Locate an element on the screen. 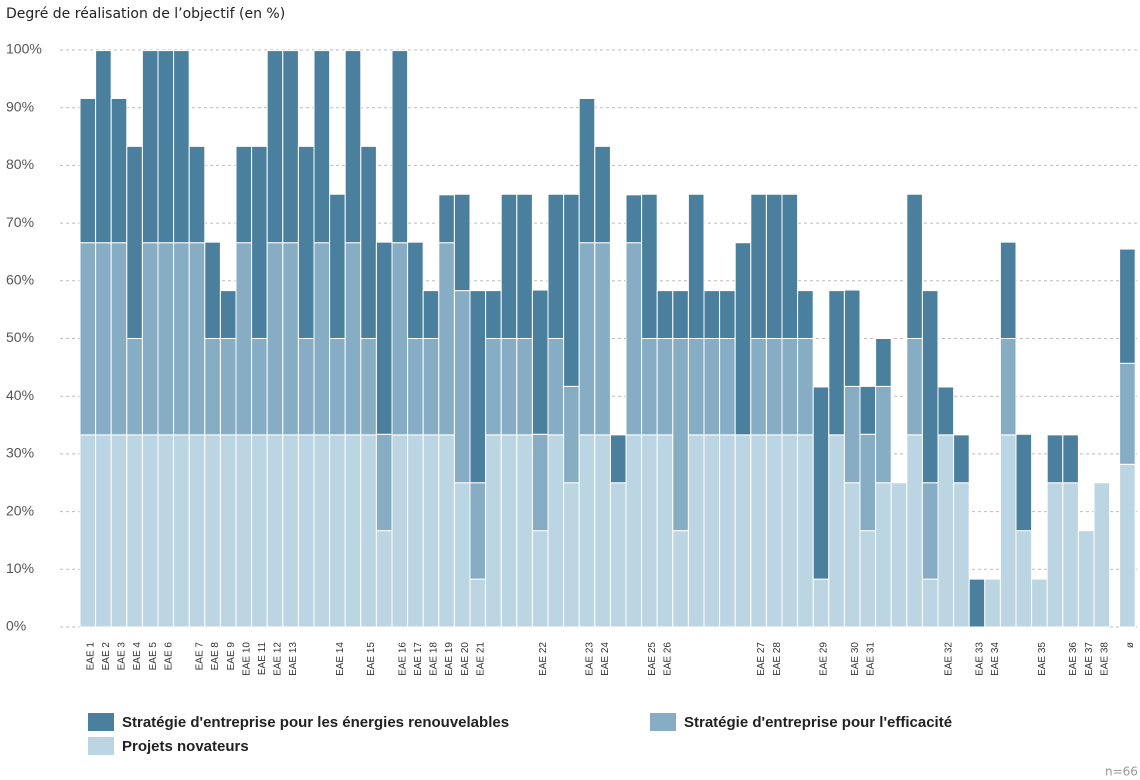 This screenshot has height=780, width=1140. x-tick-label: EAE 4 is located at coordinates (137, 656).